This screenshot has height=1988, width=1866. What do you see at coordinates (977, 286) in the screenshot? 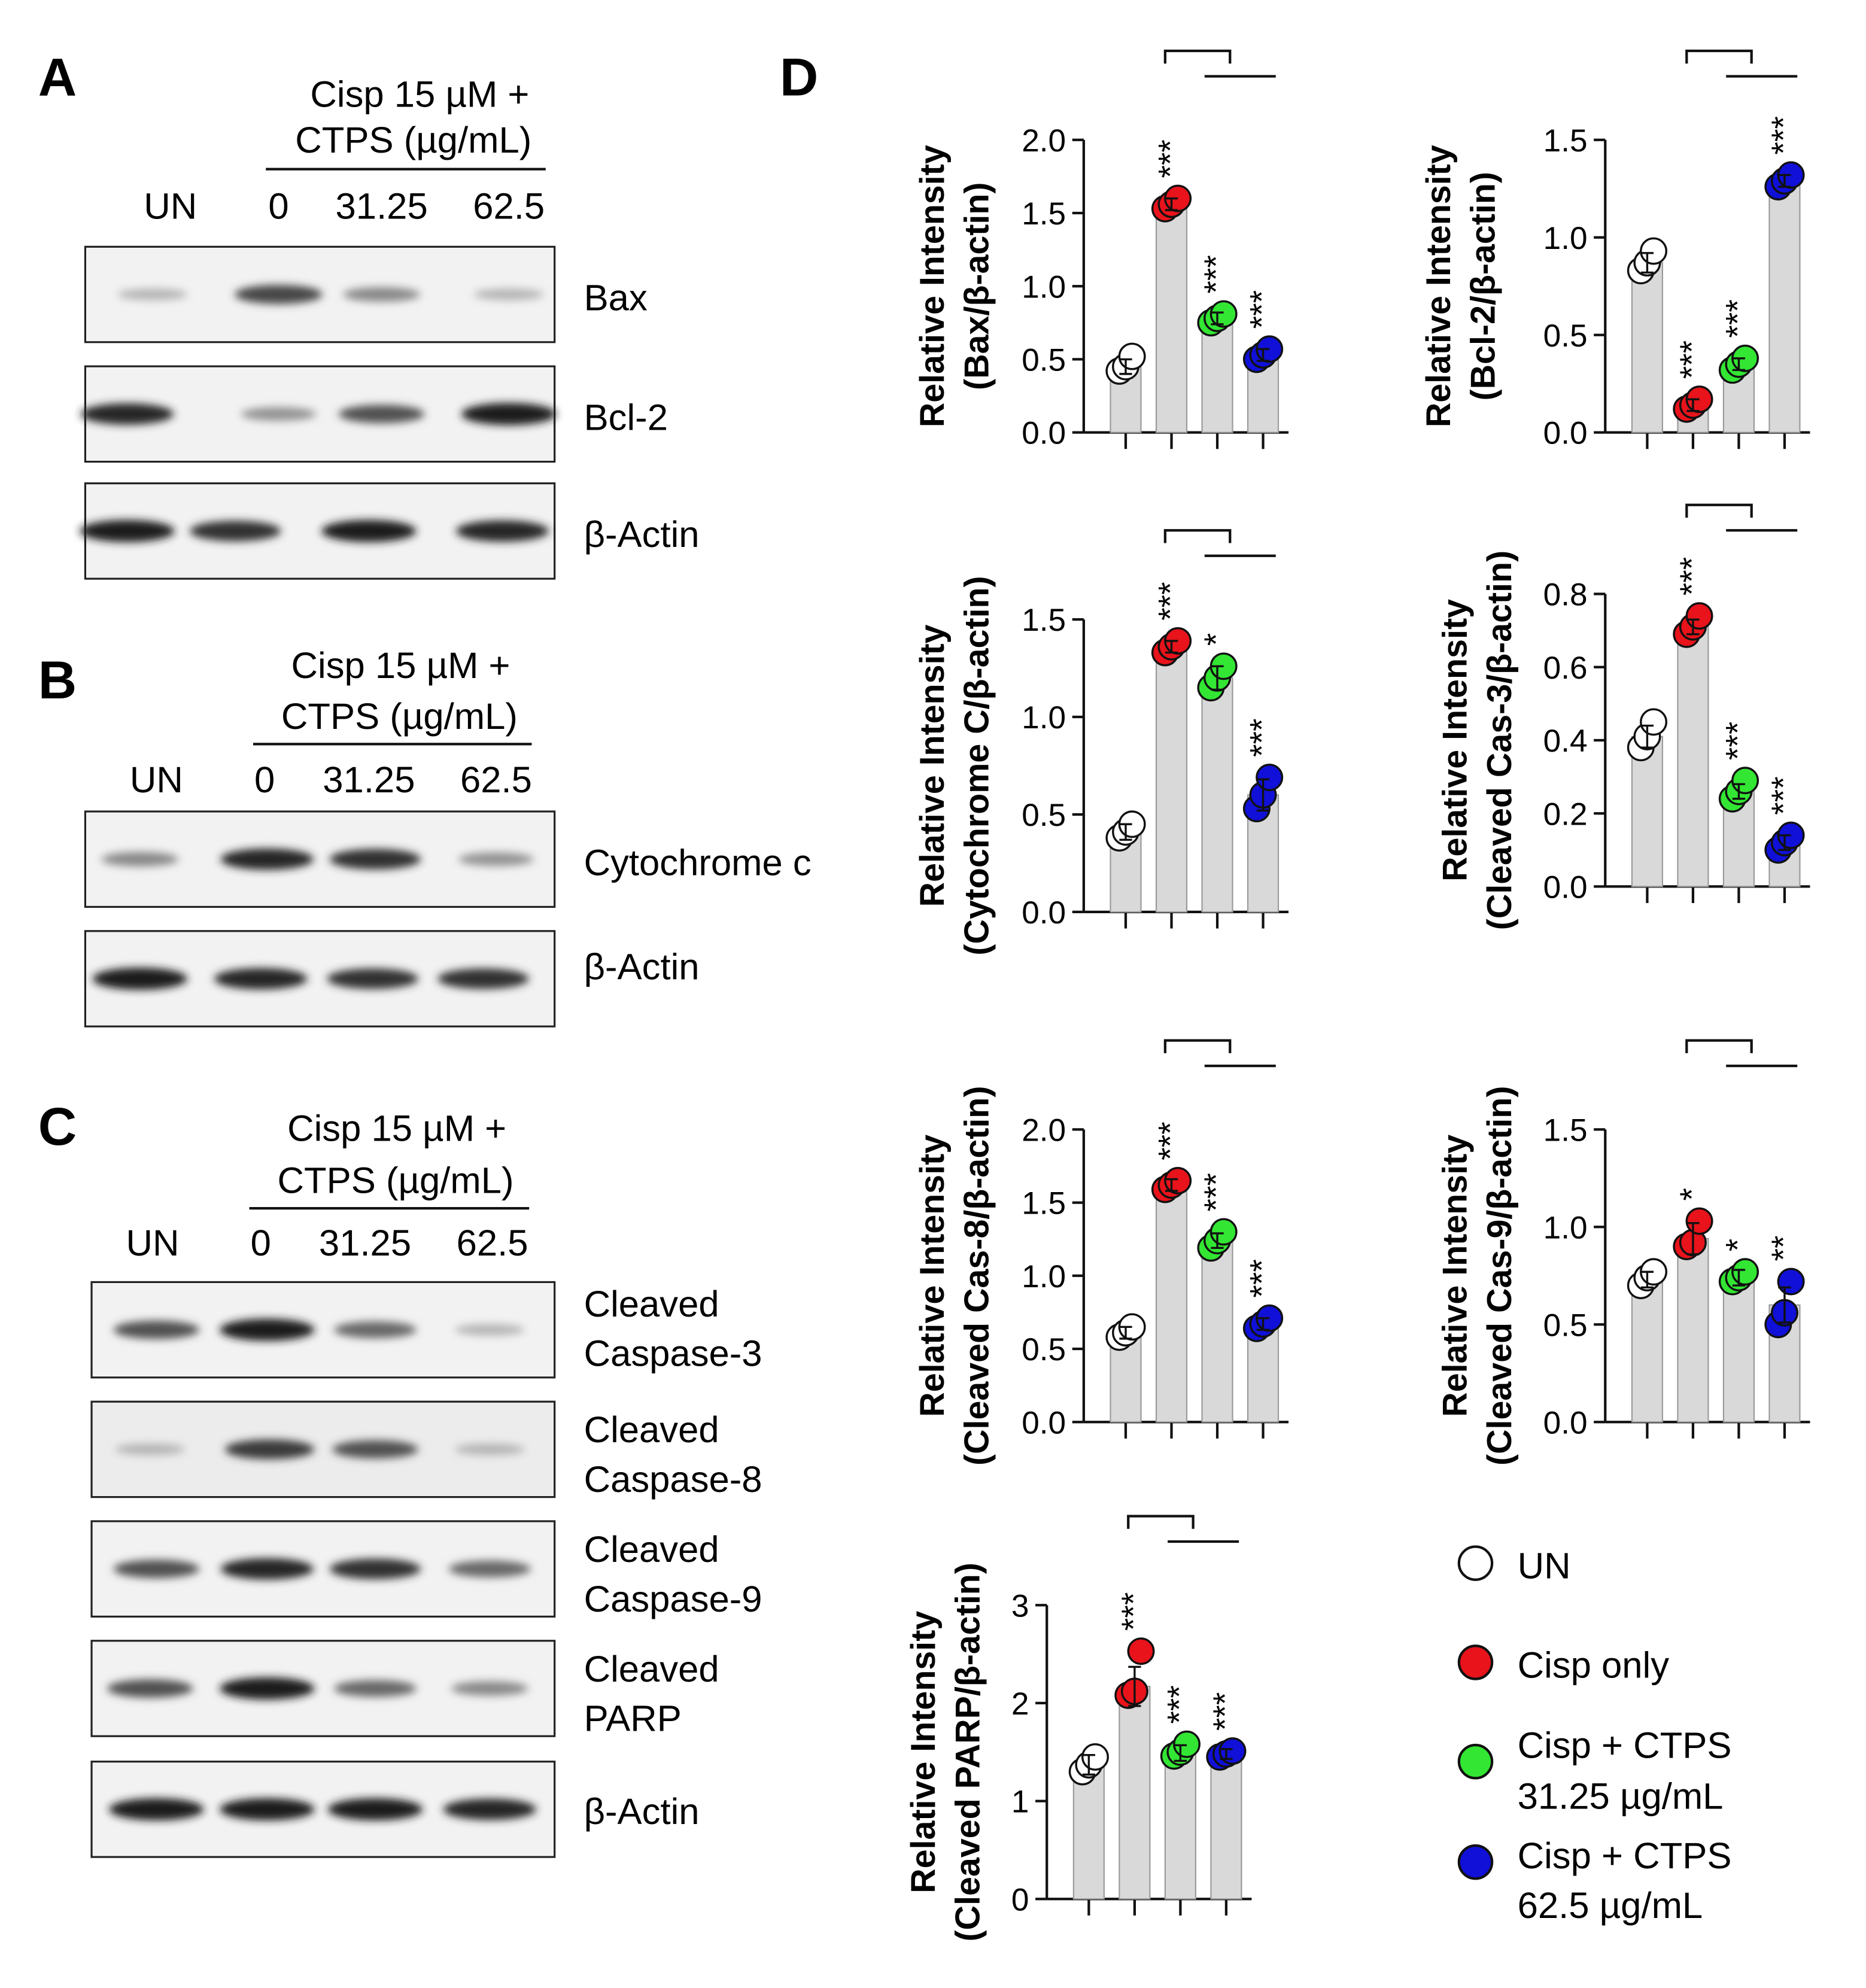
I see `y-axis-label-sub: (Bax/β-actin)` at bounding box center [977, 286].